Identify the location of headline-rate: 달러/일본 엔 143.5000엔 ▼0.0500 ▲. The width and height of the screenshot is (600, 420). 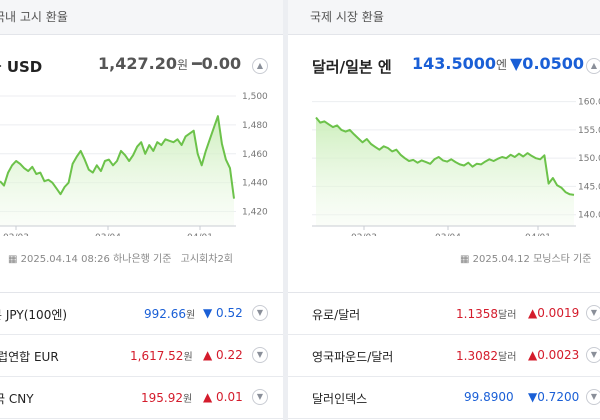
(444, 66).